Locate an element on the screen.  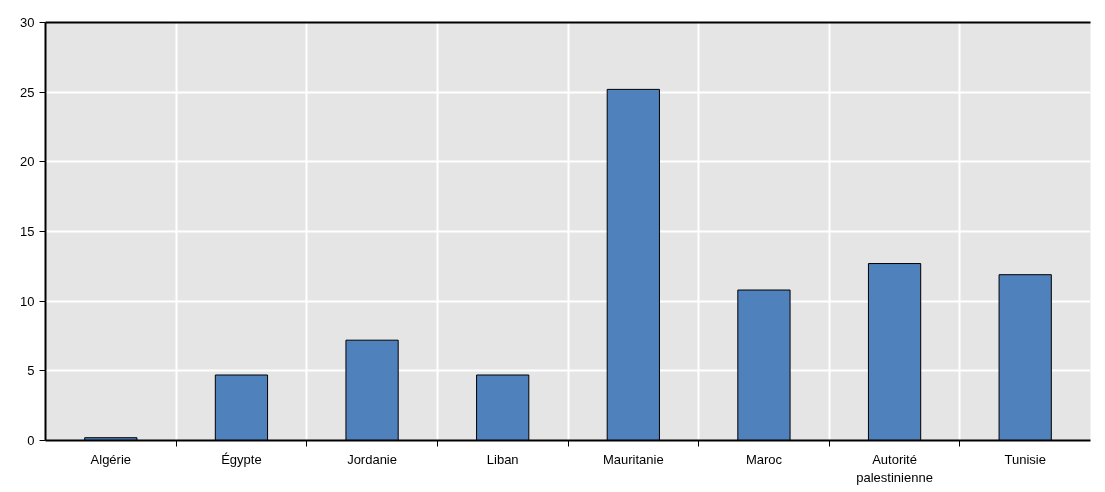
y-tick-label: 25 is located at coordinates (27, 92).